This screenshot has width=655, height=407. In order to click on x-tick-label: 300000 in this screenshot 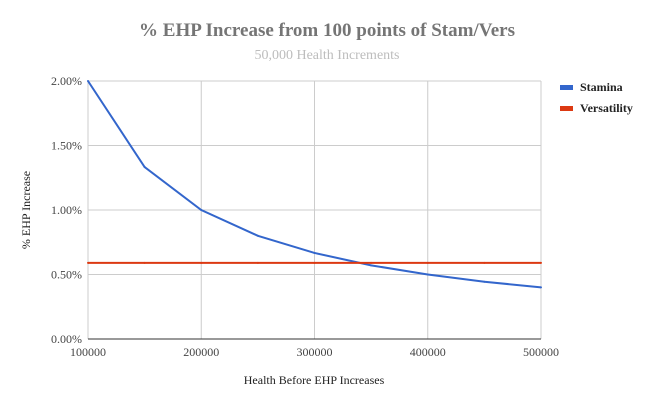, I will do `click(315, 352)`.